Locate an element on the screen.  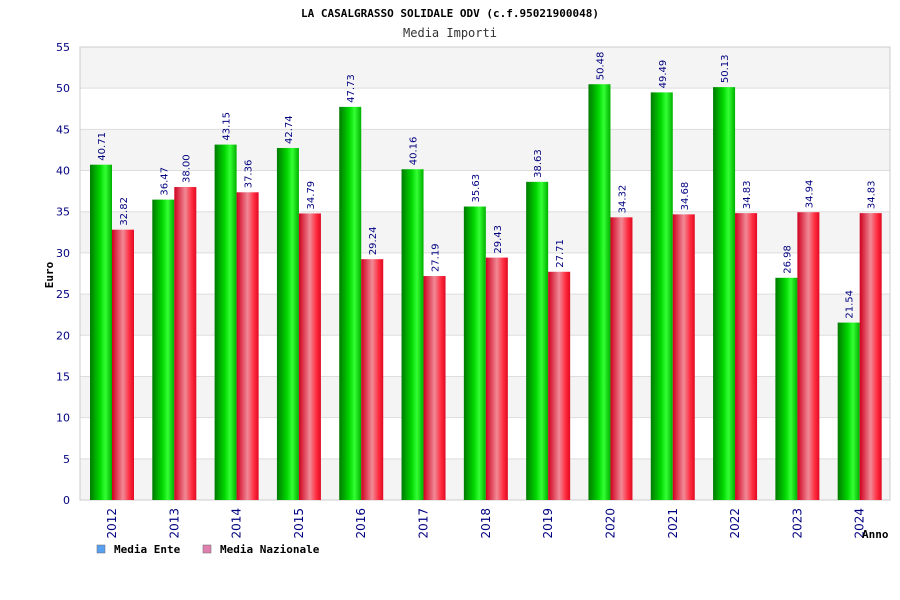
data-label-ente-2021: 49.49 is located at coordinates (663, 74).